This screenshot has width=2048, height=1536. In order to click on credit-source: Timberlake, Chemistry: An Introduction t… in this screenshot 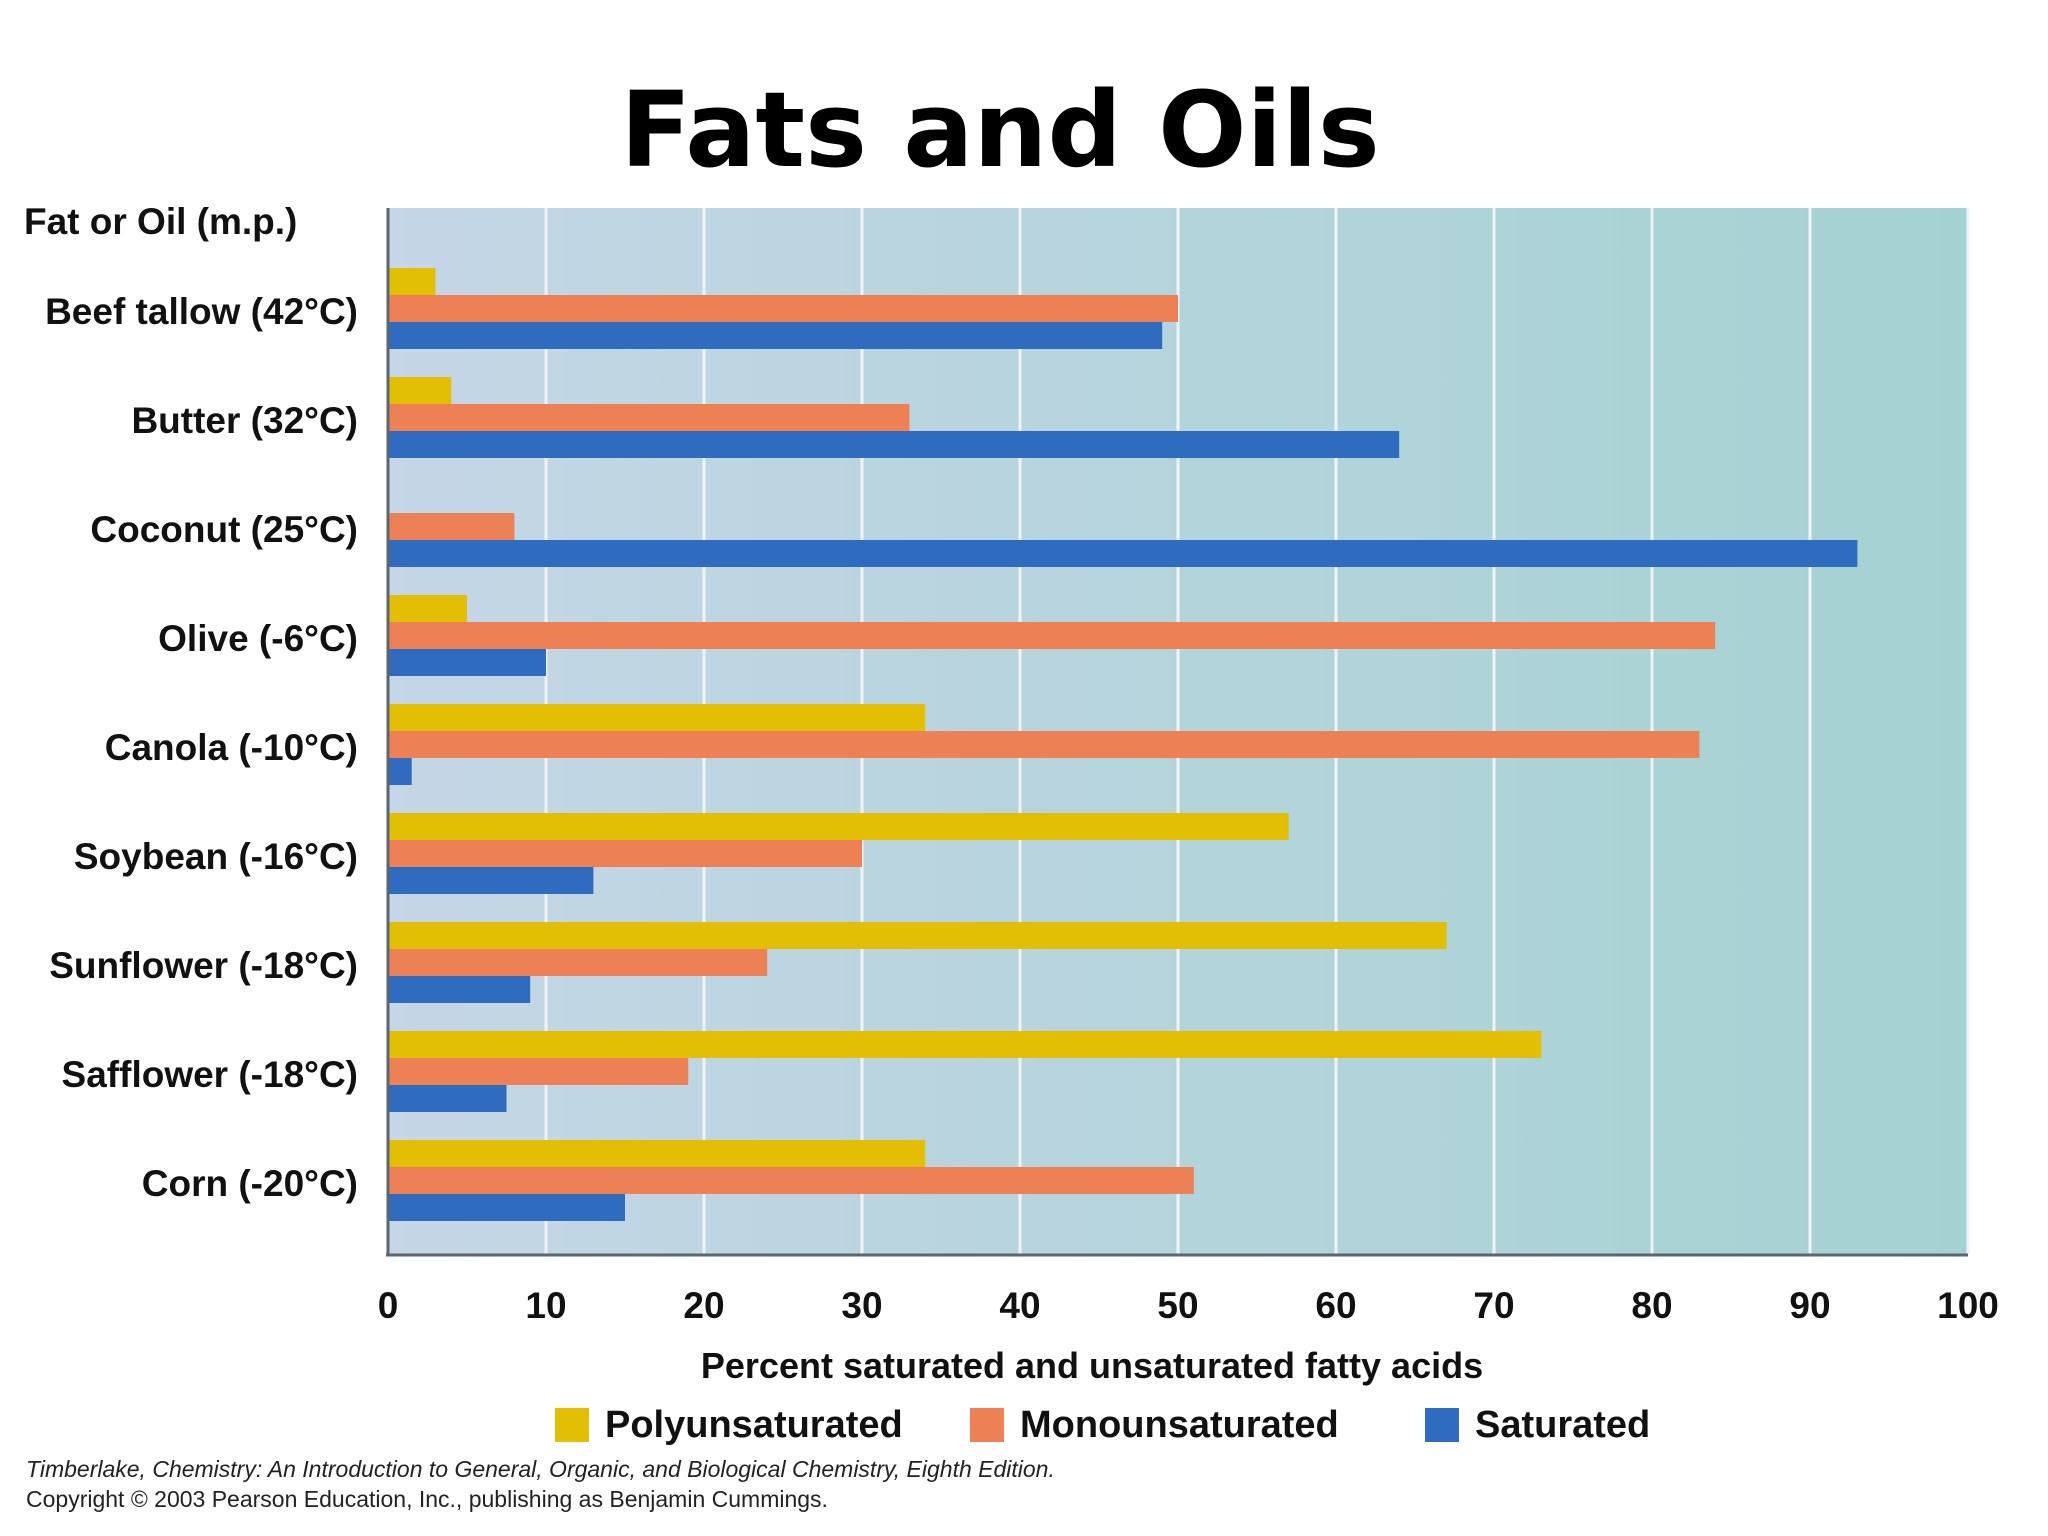, I will do `click(540, 1469)`.